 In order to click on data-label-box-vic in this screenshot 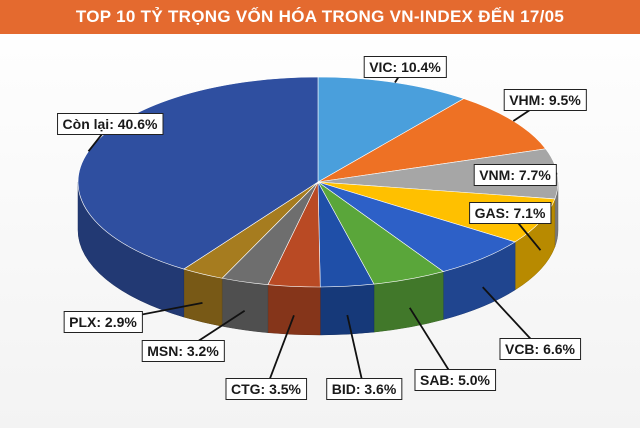, I will do `click(405, 67)`.